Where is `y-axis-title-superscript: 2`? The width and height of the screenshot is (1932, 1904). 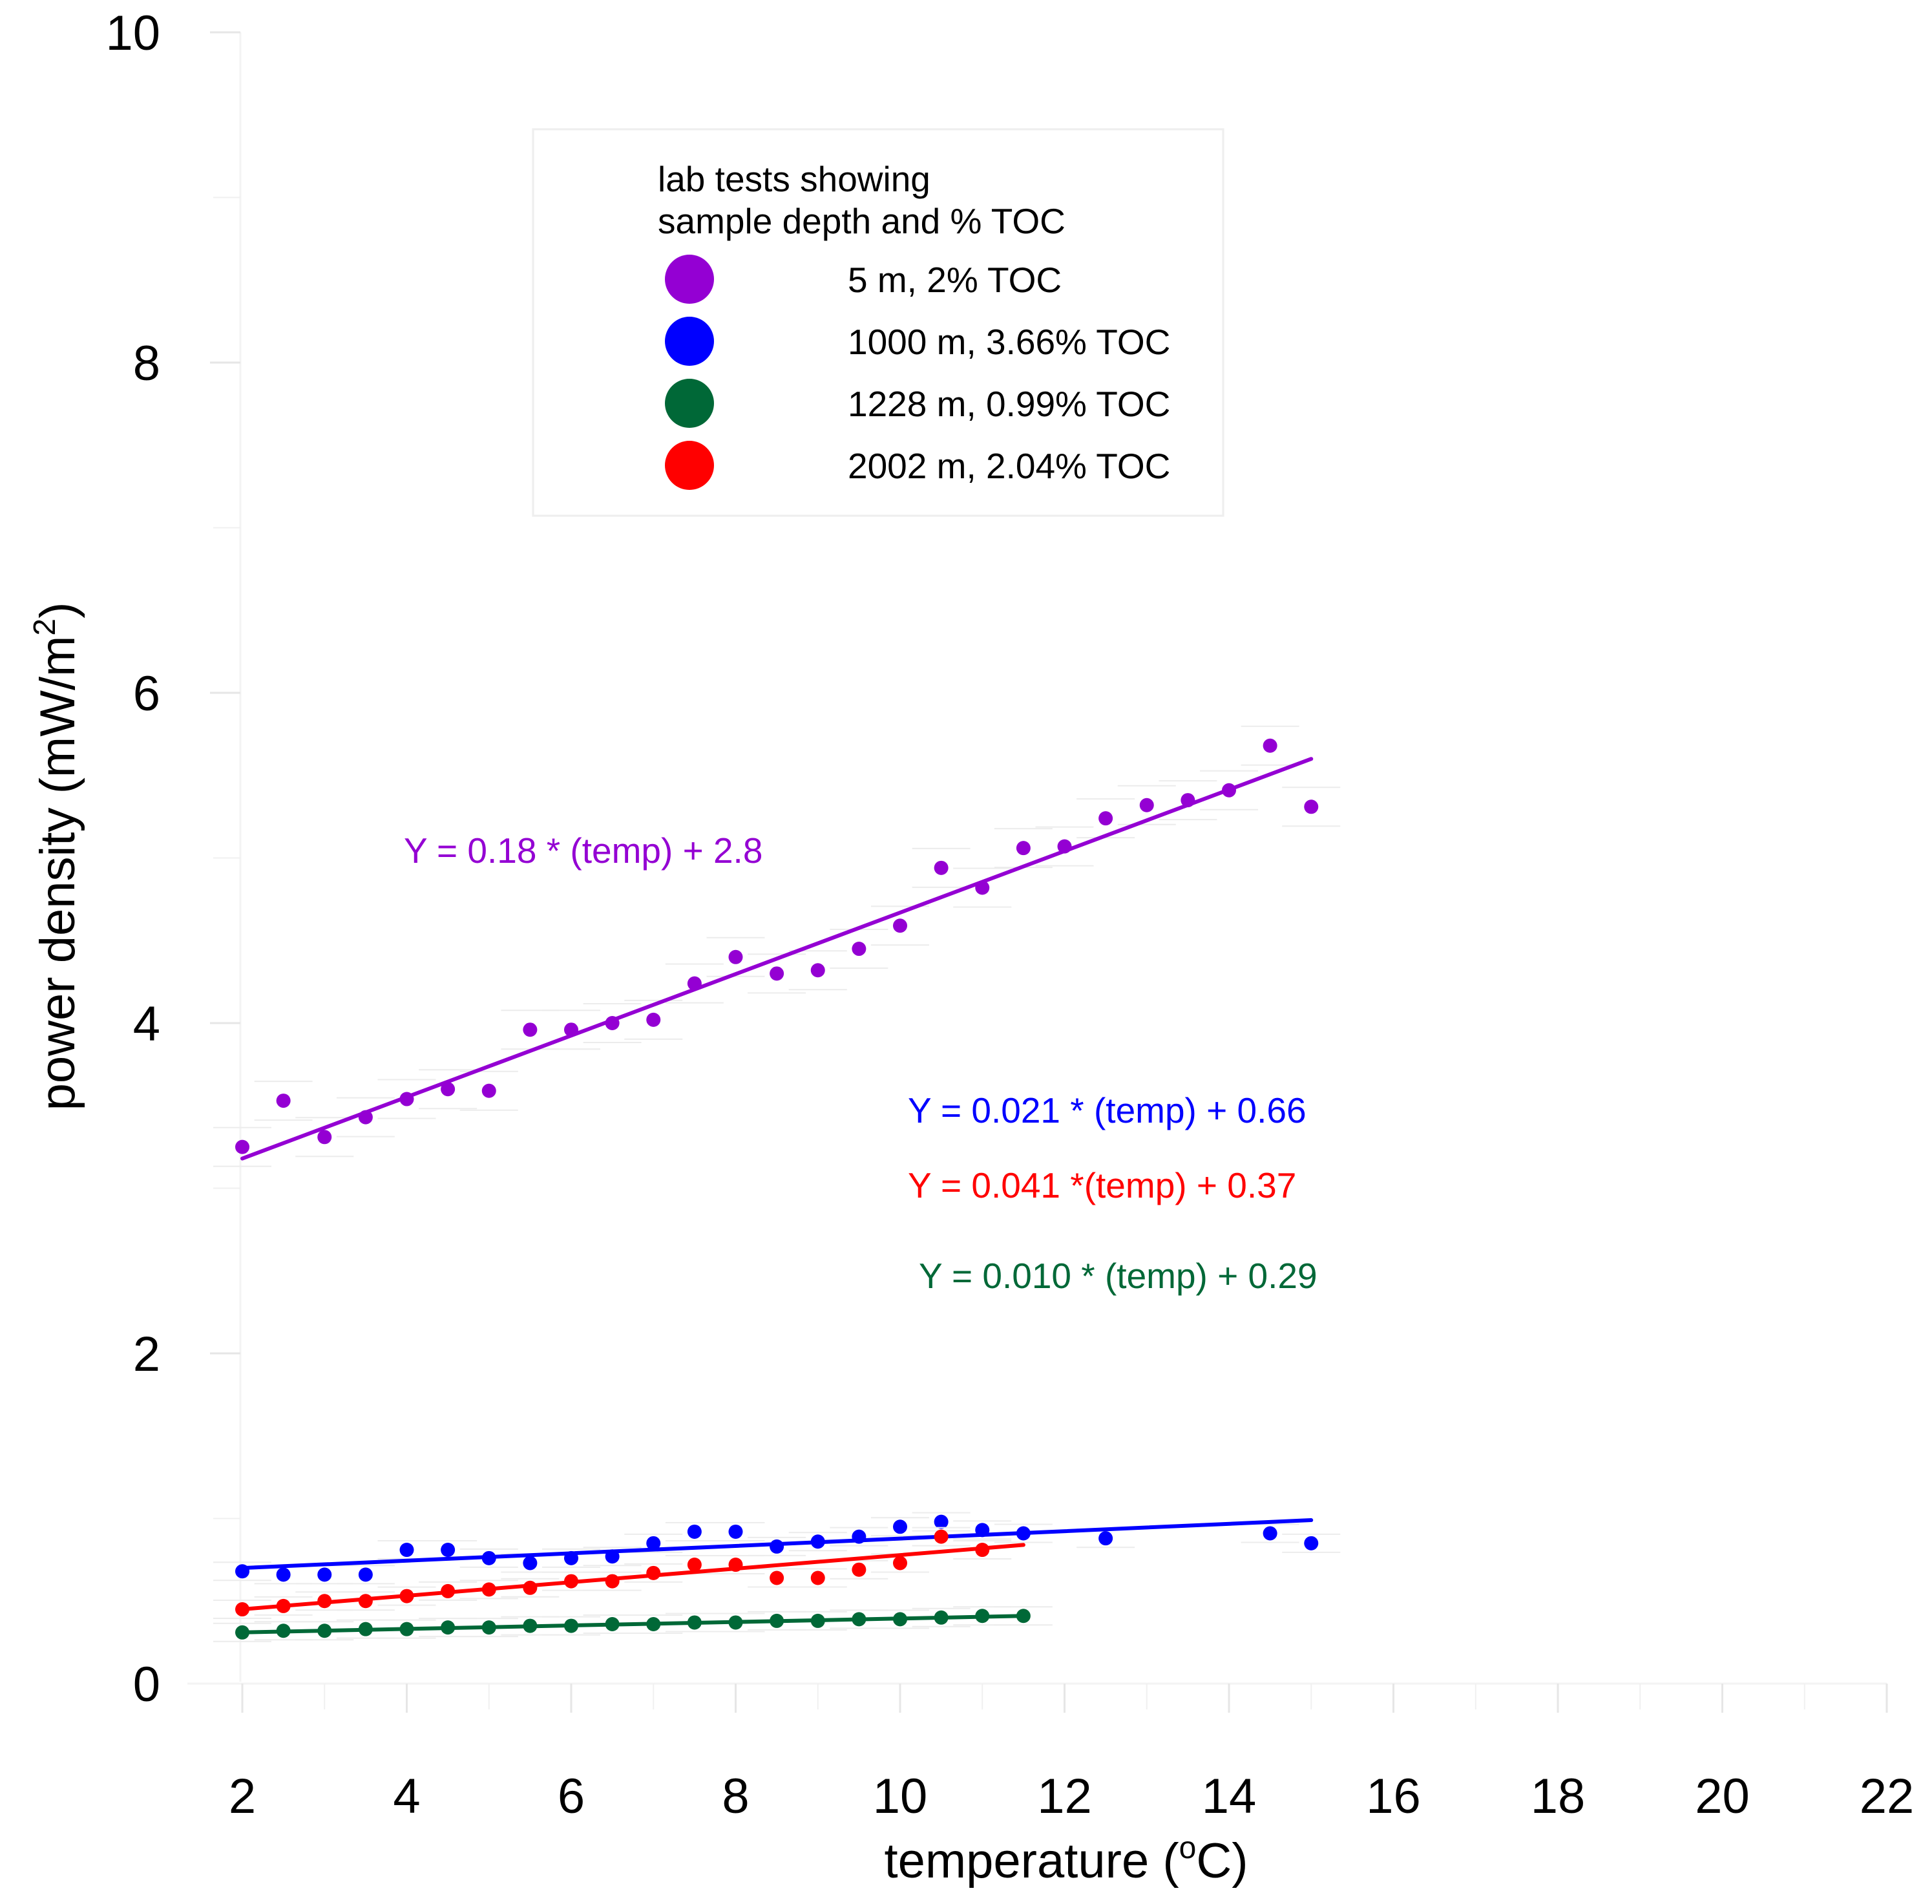 y-axis-title-superscript: 2 is located at coordinates (45, 627).